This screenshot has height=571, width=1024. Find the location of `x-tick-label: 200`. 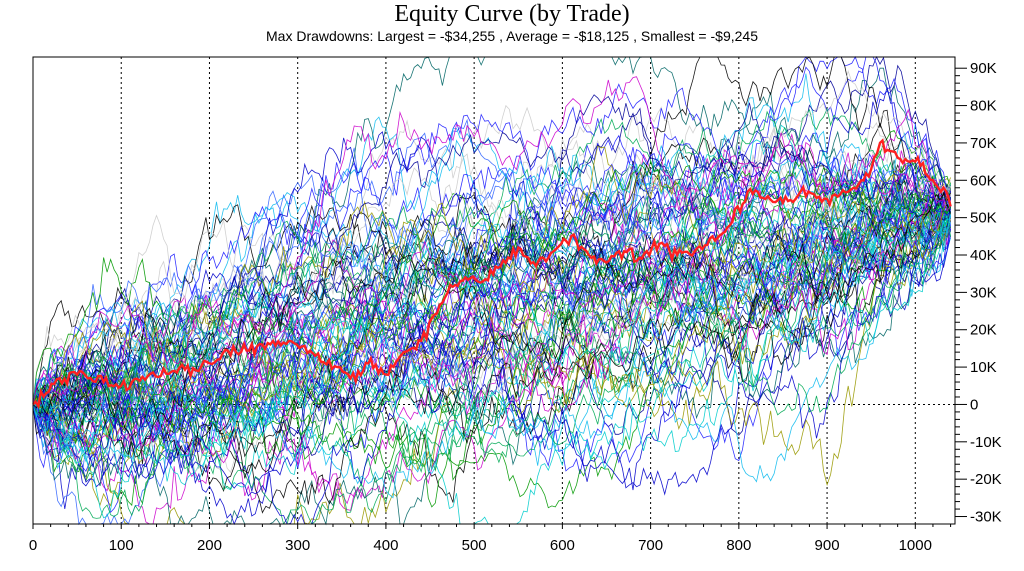

x-tick-label: 200 is located at coordinates (209, 545).